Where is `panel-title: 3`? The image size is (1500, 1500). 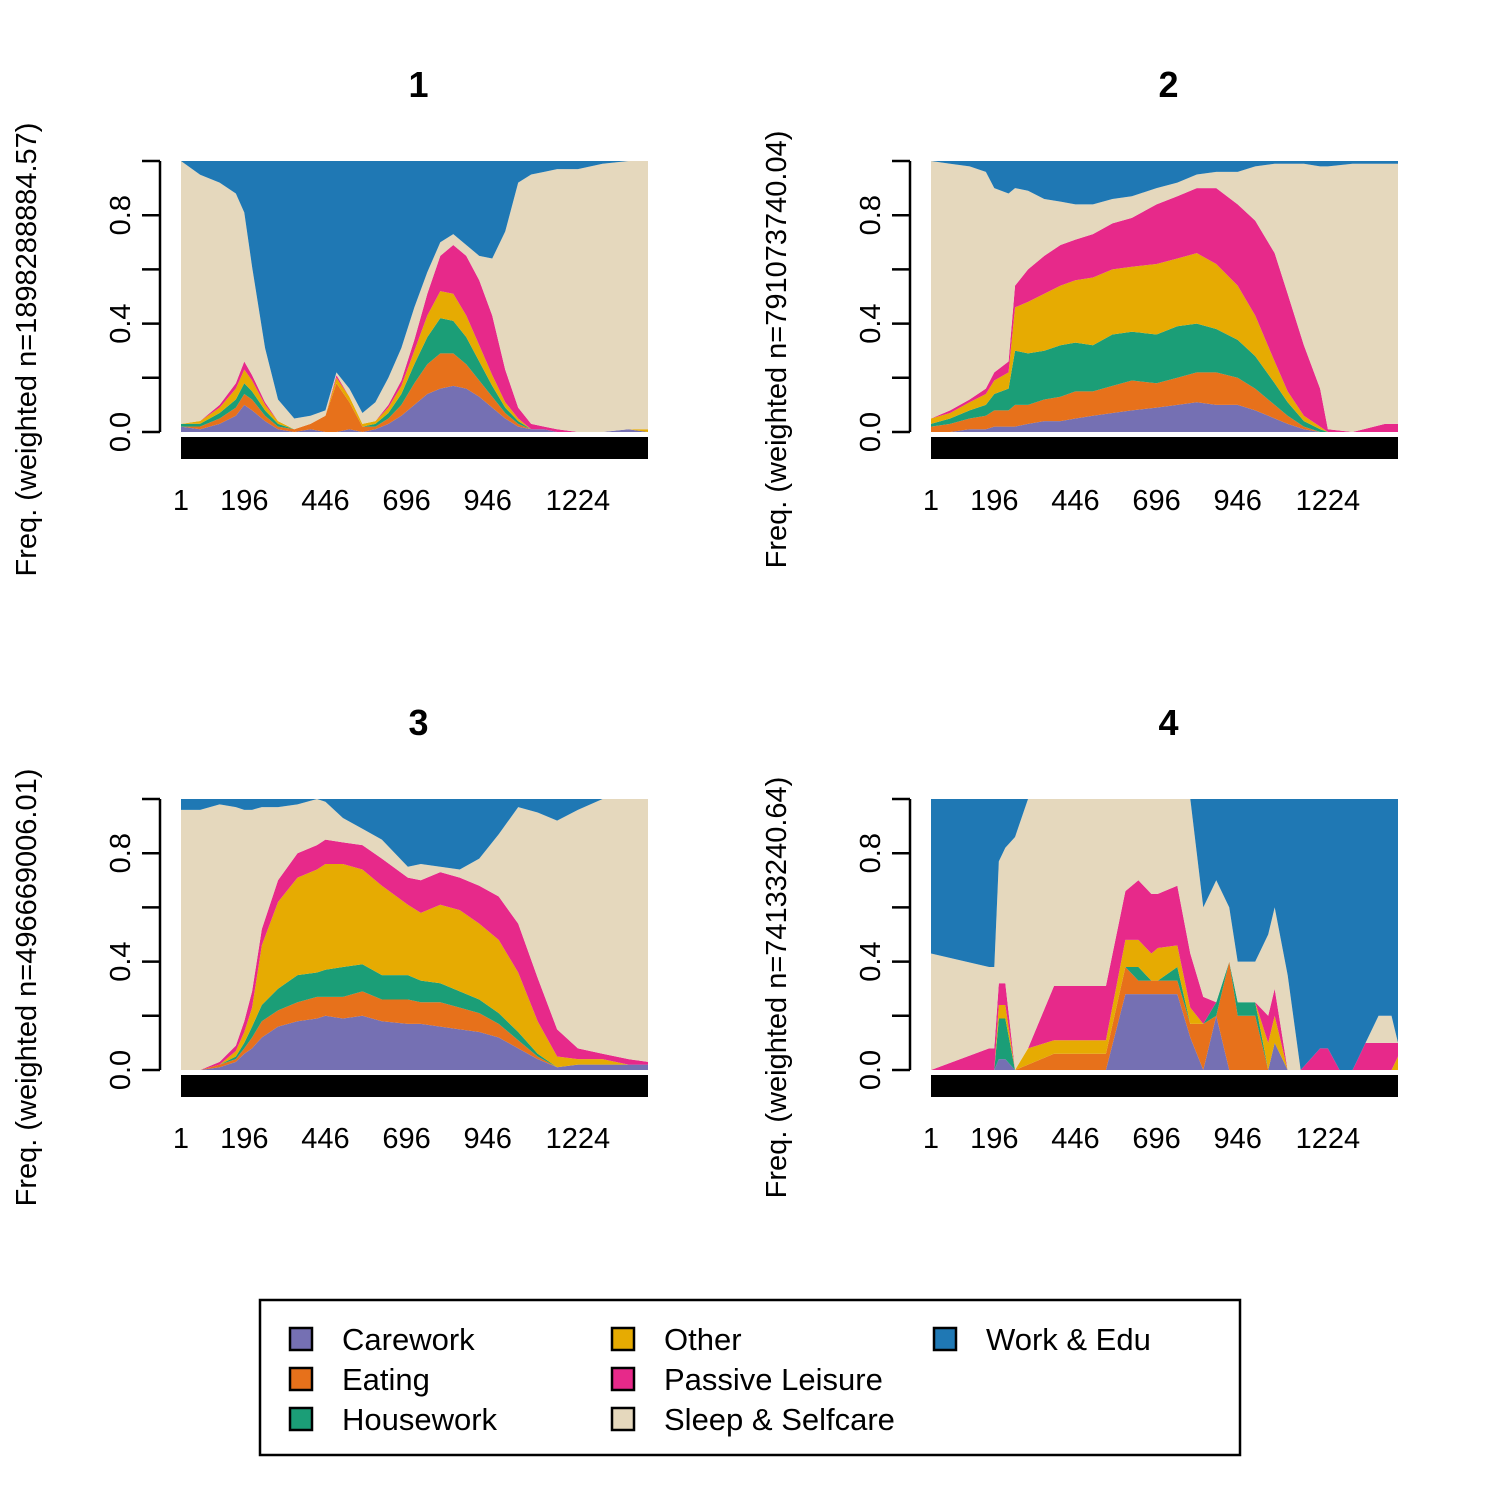 panel-title: 3 is located at coordinates (418, 722).